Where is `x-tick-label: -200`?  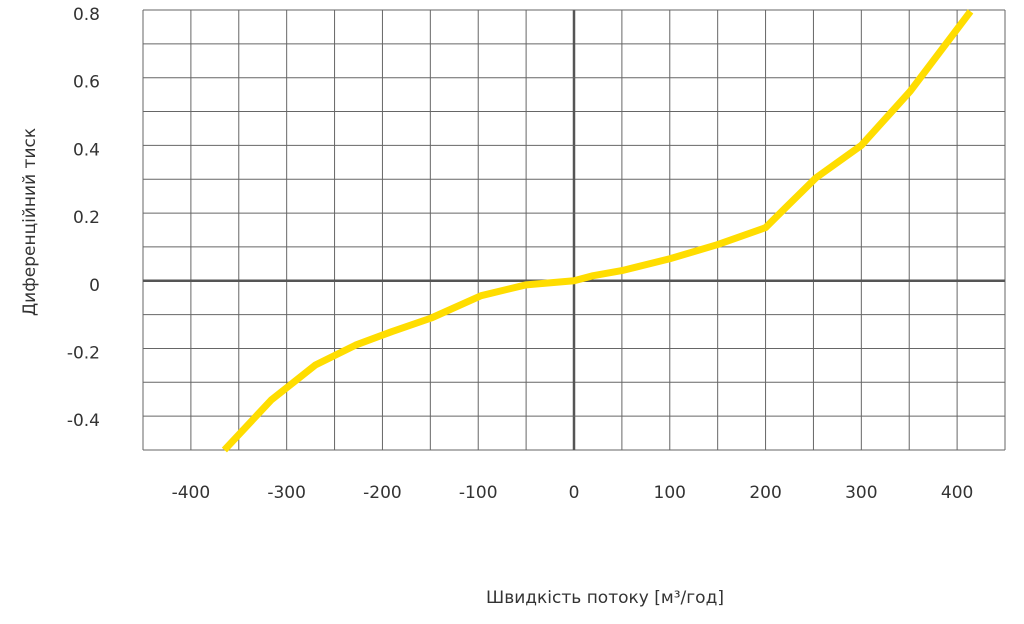 x-tick-label: -200 is located at coordinates (382, 493).